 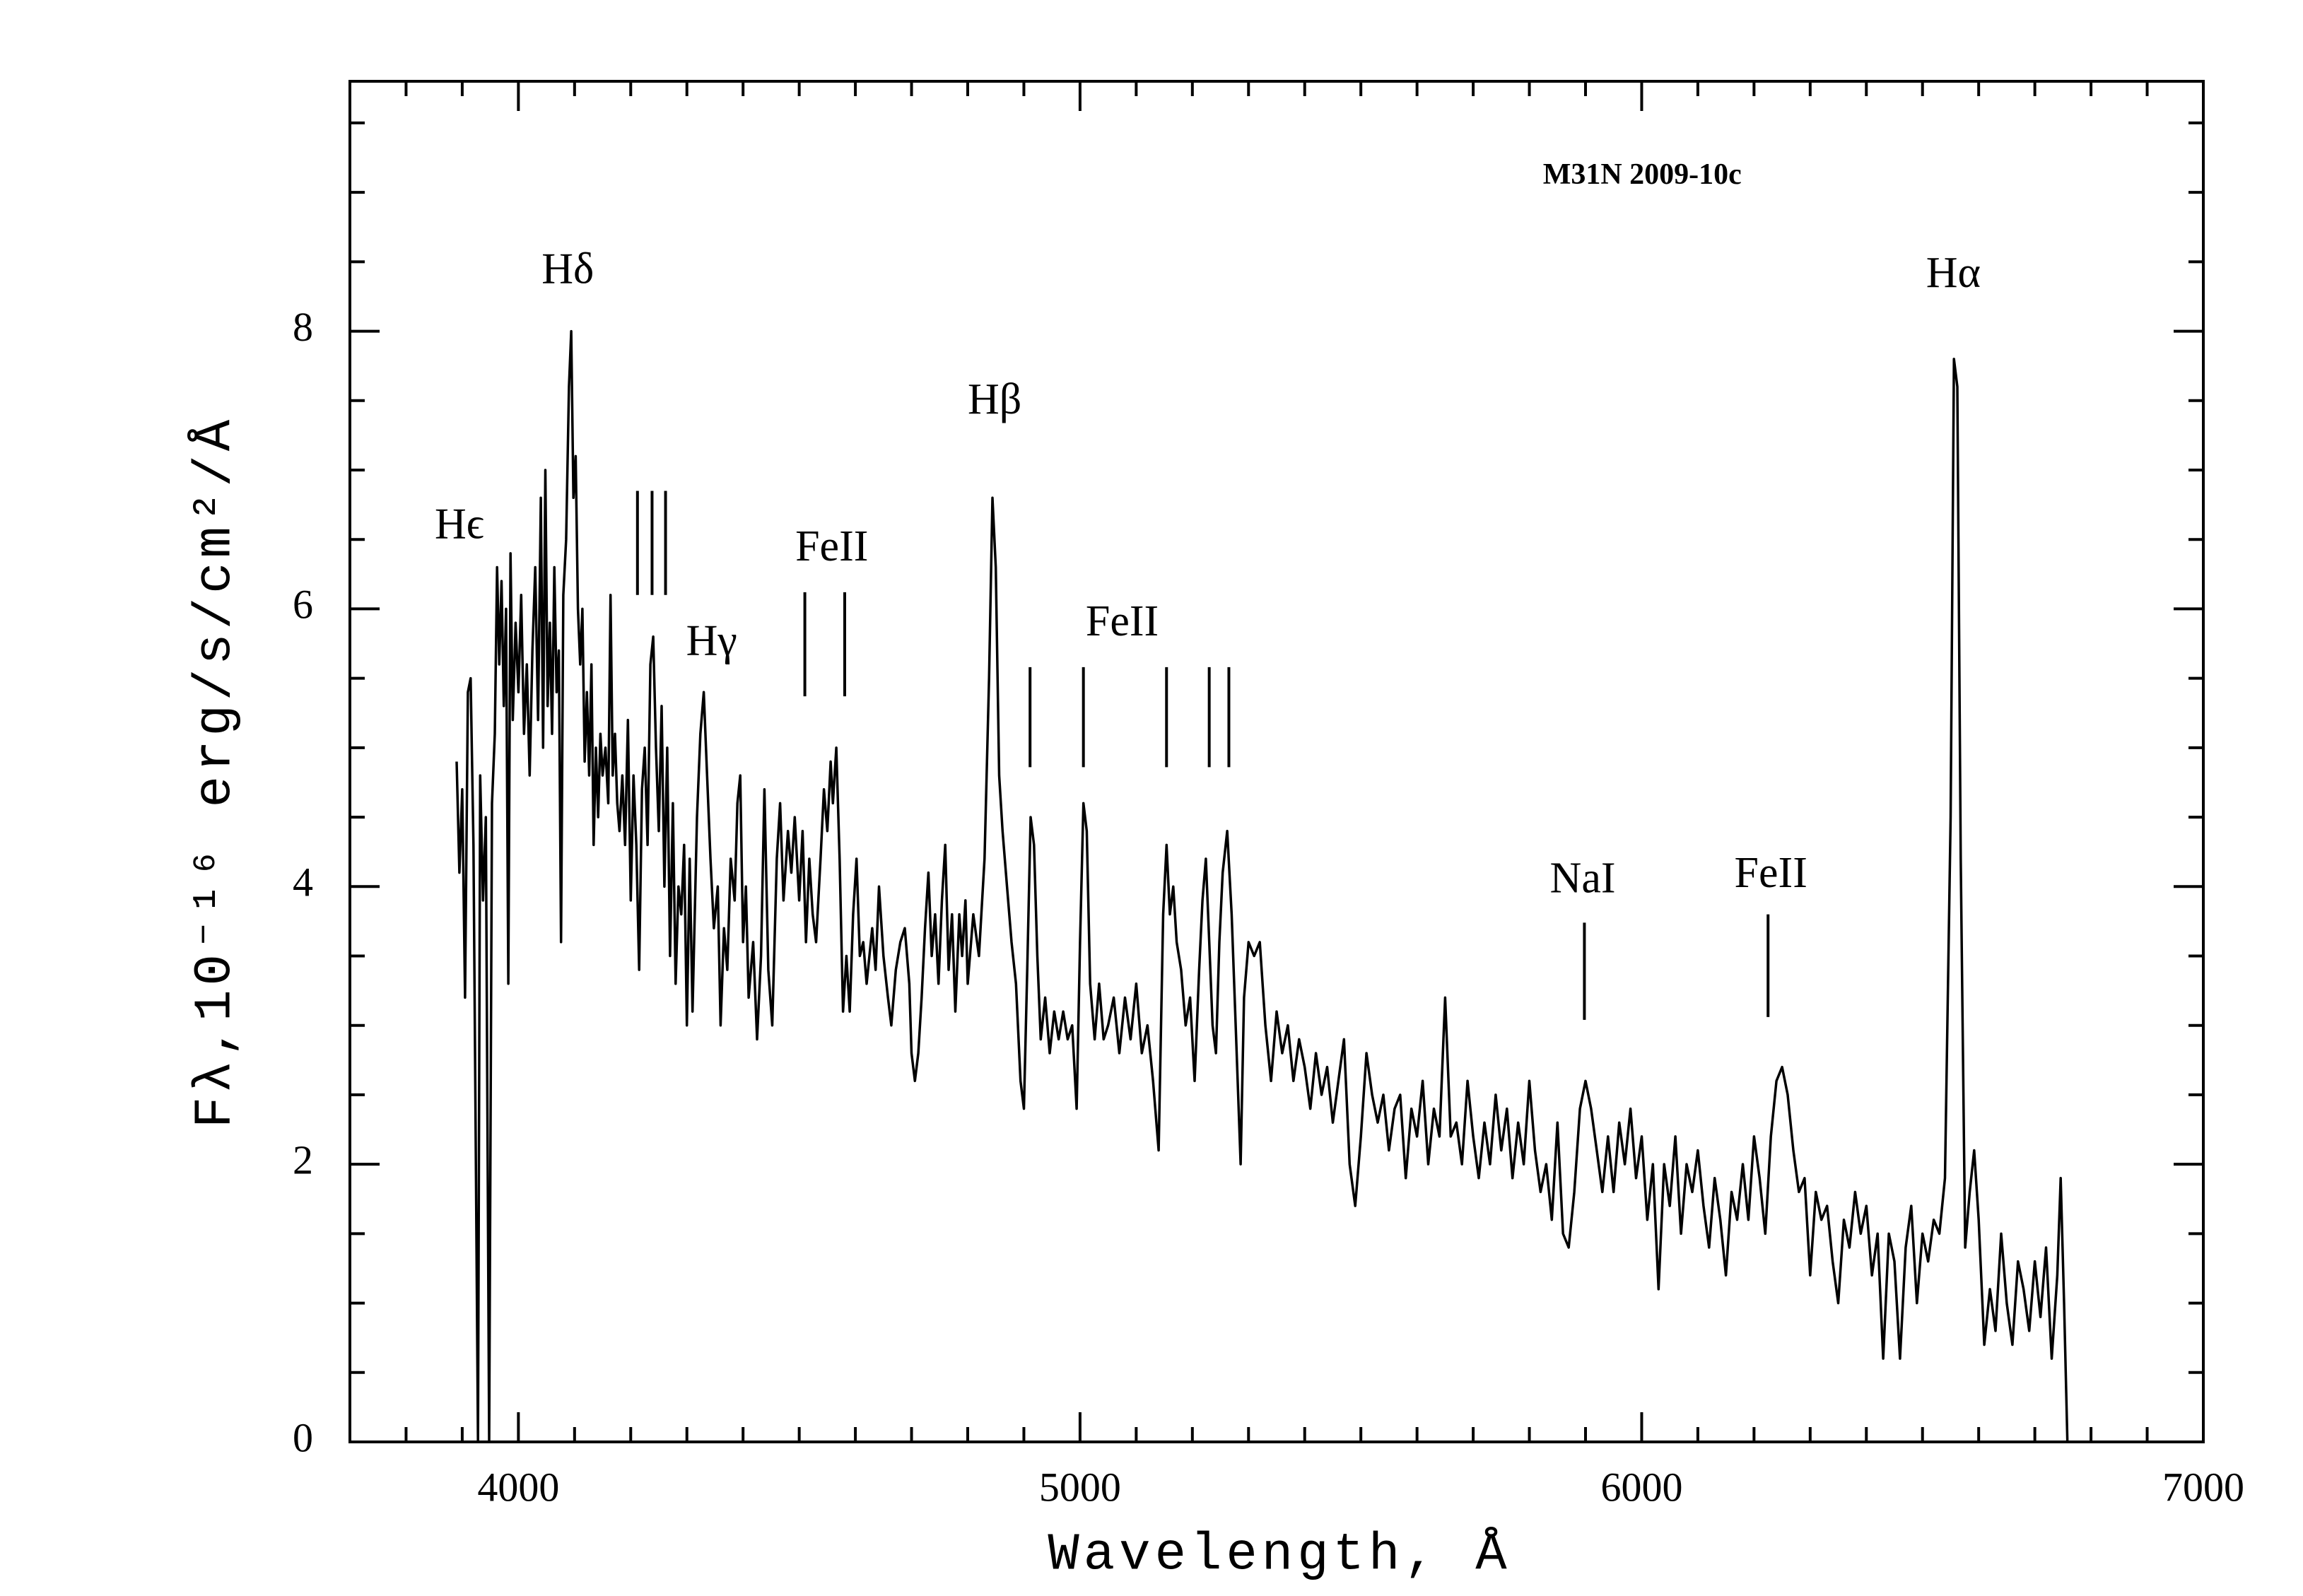 What do you see at coordinates (1279, 1555) in the screenshot?
I see `x-axis-label: Wavelength, Å` at bounding box center [1279, 1555].